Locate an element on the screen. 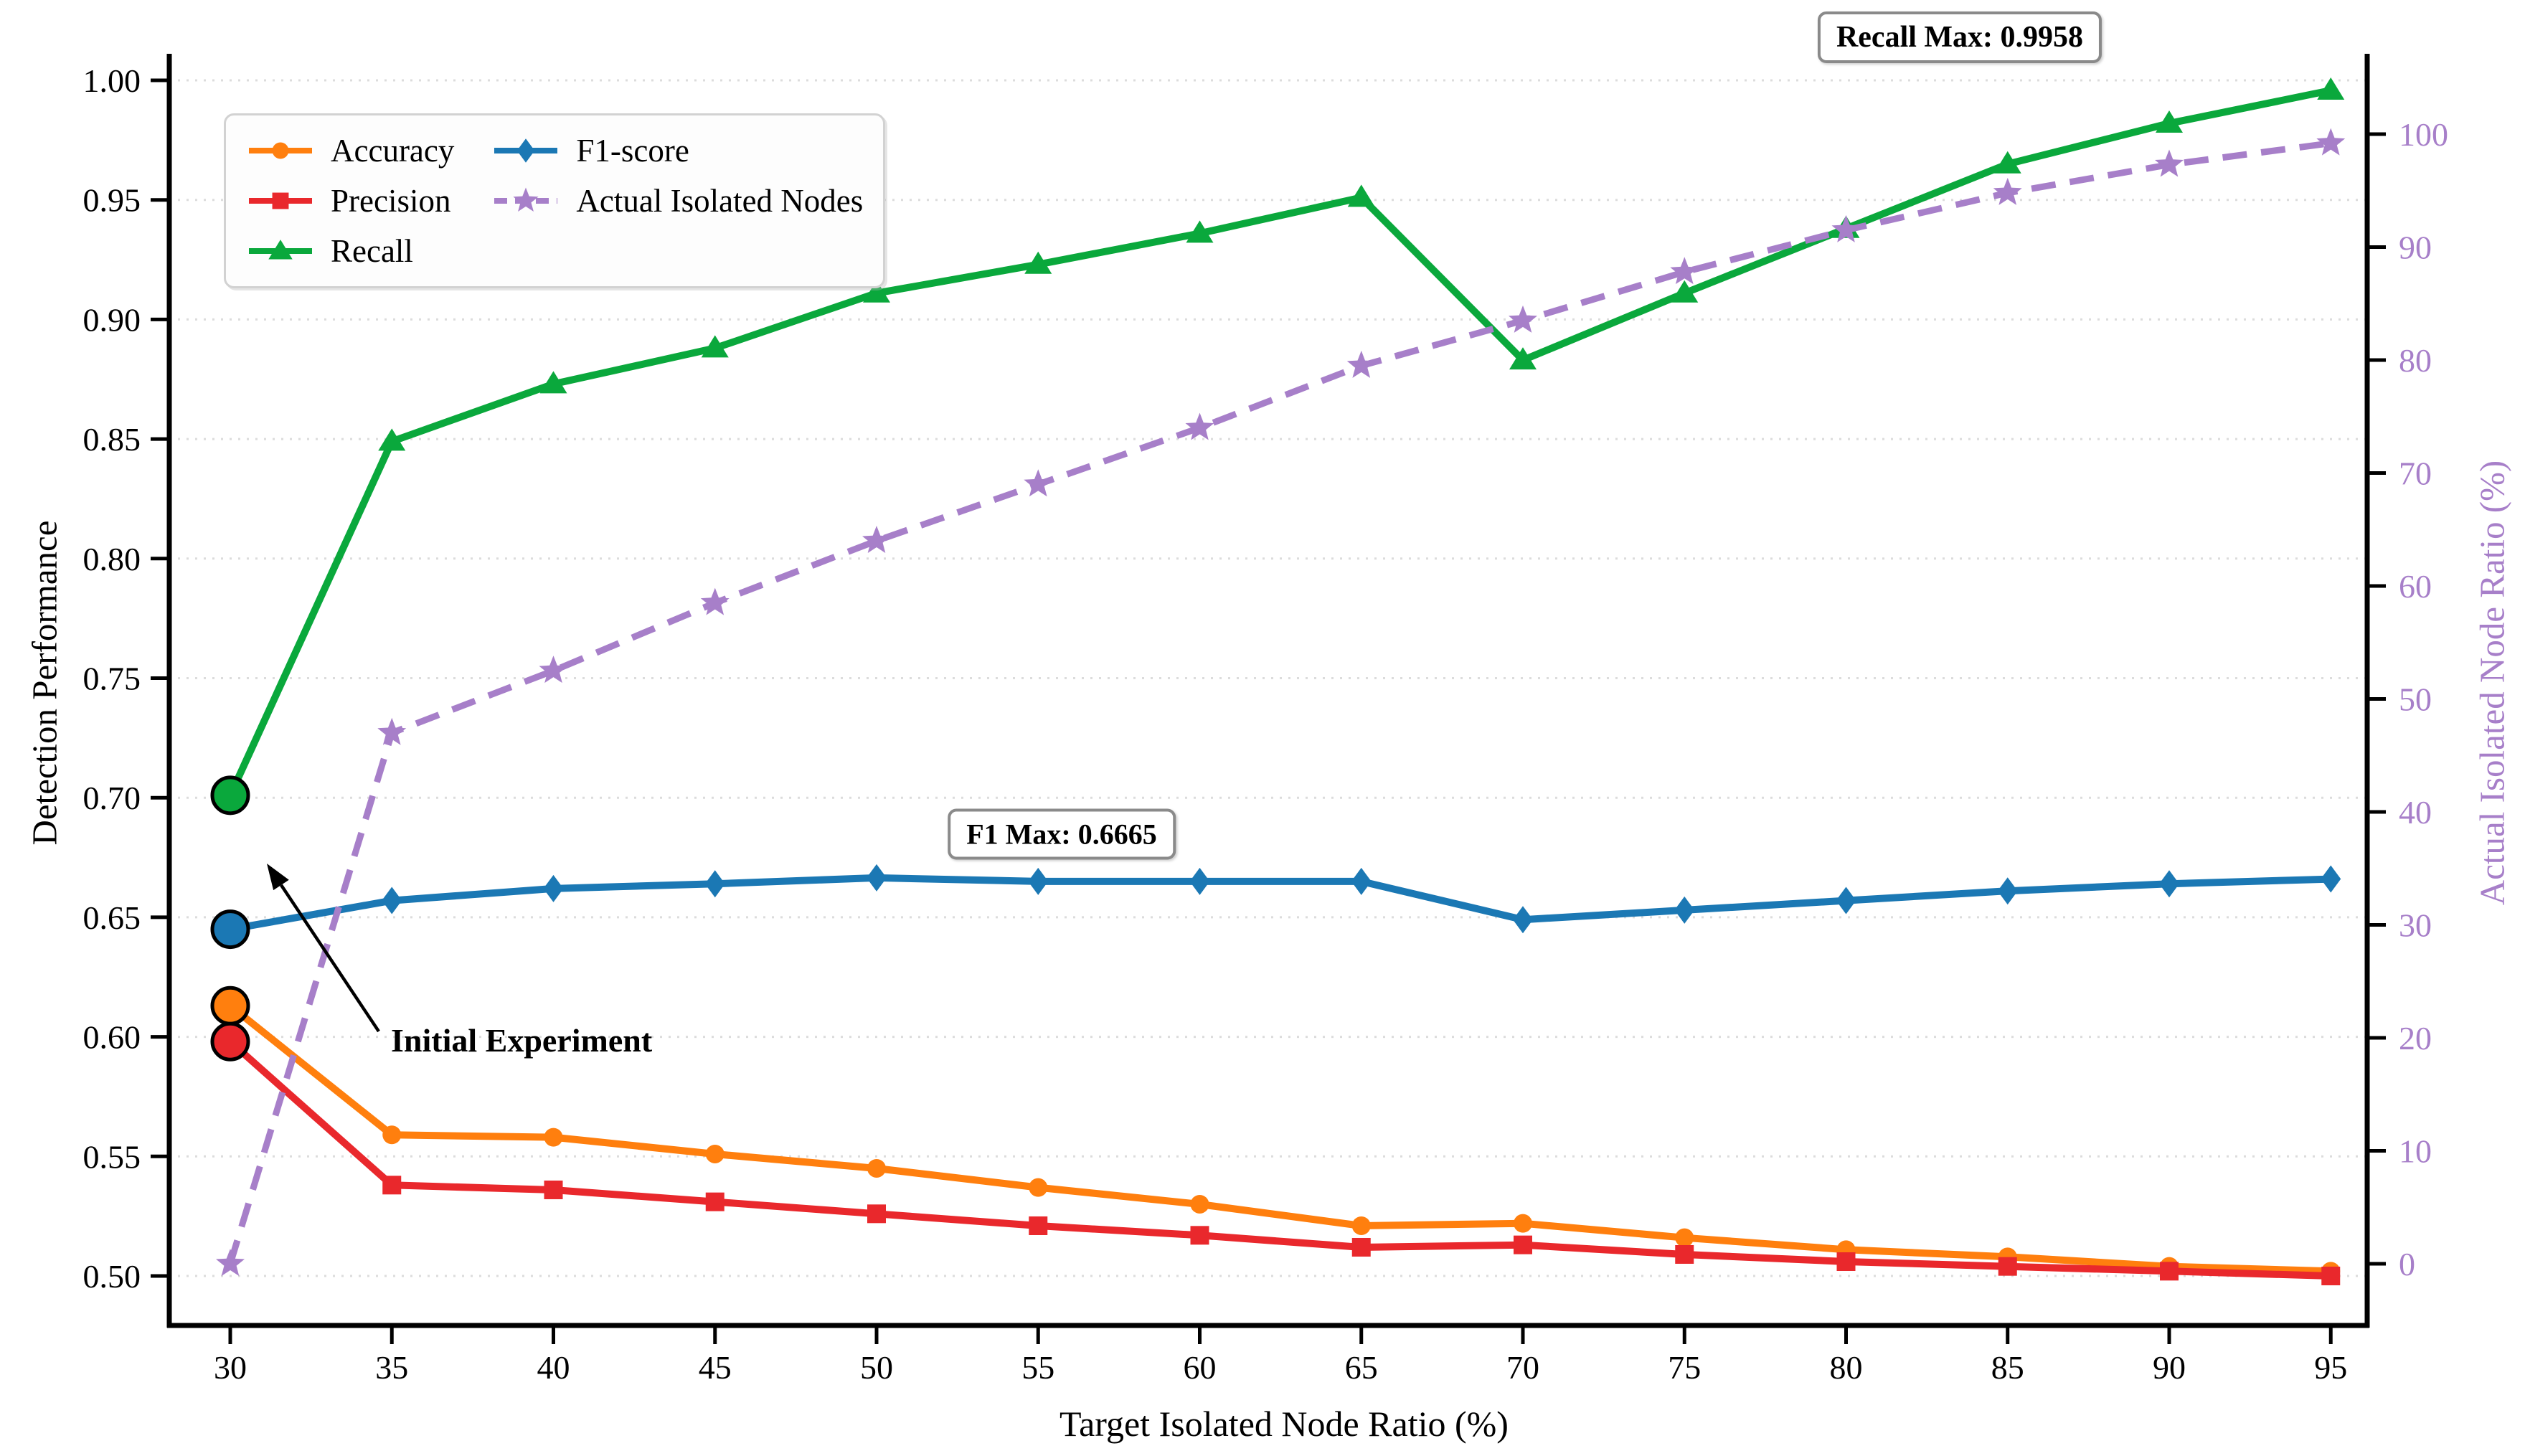  y-axis-tick-label-left: 0.50 is located at coordinates (112, 1276).